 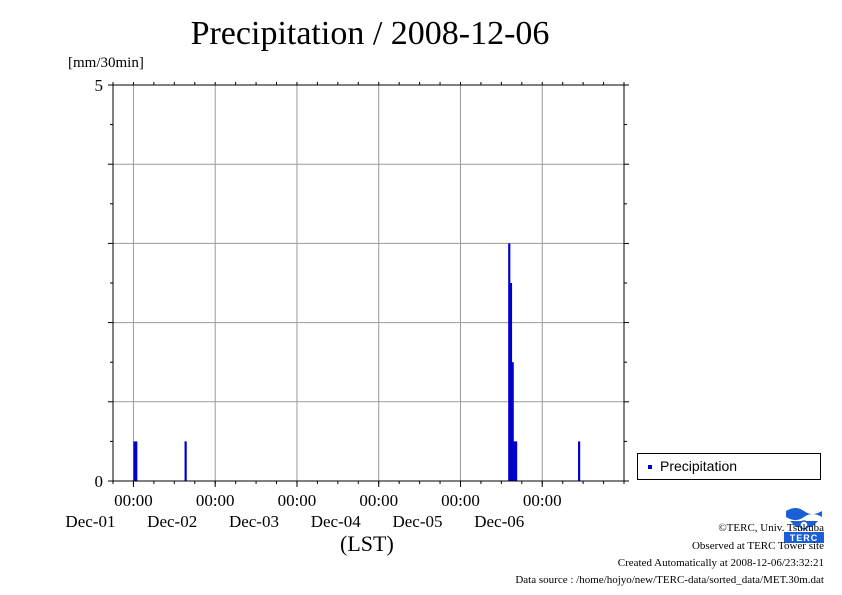 I want to click on footer-copyright: ©TERC, Univ. Tsukuba, so click(x=771, y=528).